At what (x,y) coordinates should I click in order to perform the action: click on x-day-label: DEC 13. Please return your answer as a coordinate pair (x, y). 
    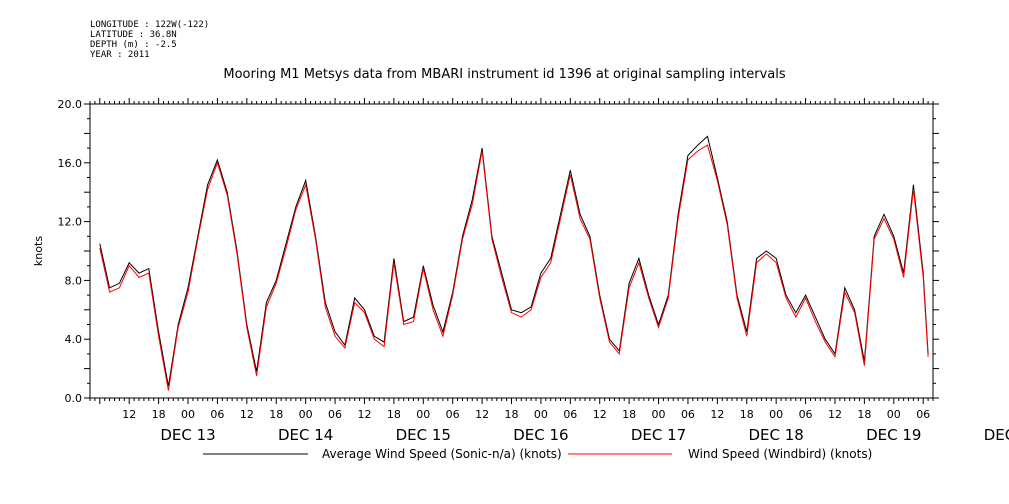
    Looking at the image, I should click on (187, 435).